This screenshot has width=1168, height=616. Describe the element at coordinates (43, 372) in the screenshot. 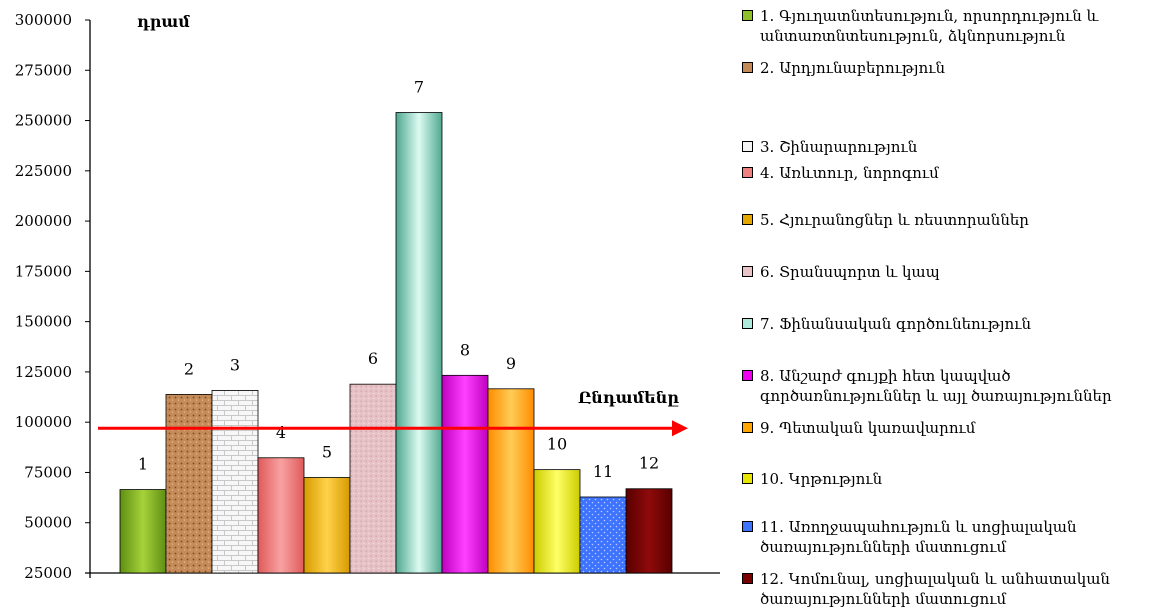

I see `y-tick-label: 125000` at that location.